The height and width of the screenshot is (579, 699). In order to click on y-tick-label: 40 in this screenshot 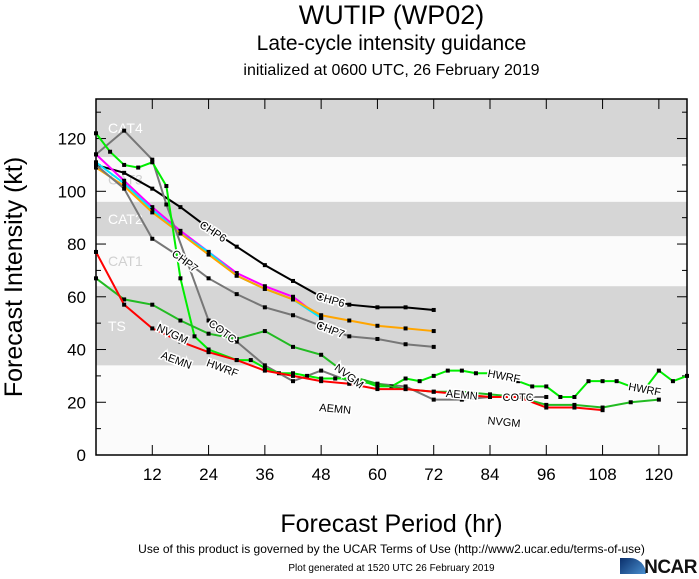, I will do `click(76, 350)`.